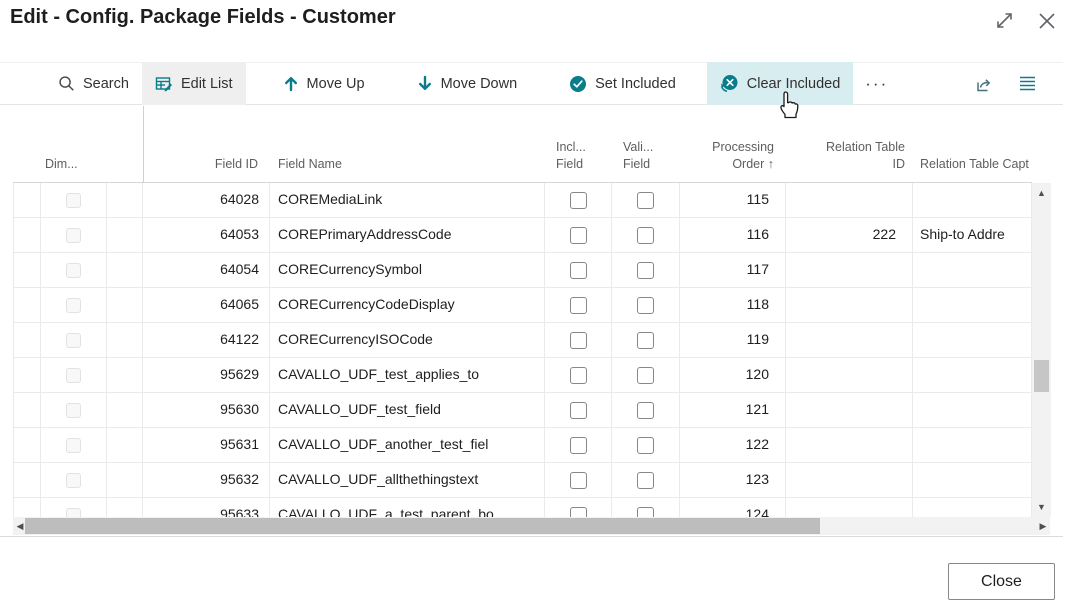 This screenshot has width=1075, height=608. What do you see at coordinates (407, 305) in the screenshot?
I see `field-name-cell: CORECurrencyCodeDisplay` at bounding box center [407, 305].